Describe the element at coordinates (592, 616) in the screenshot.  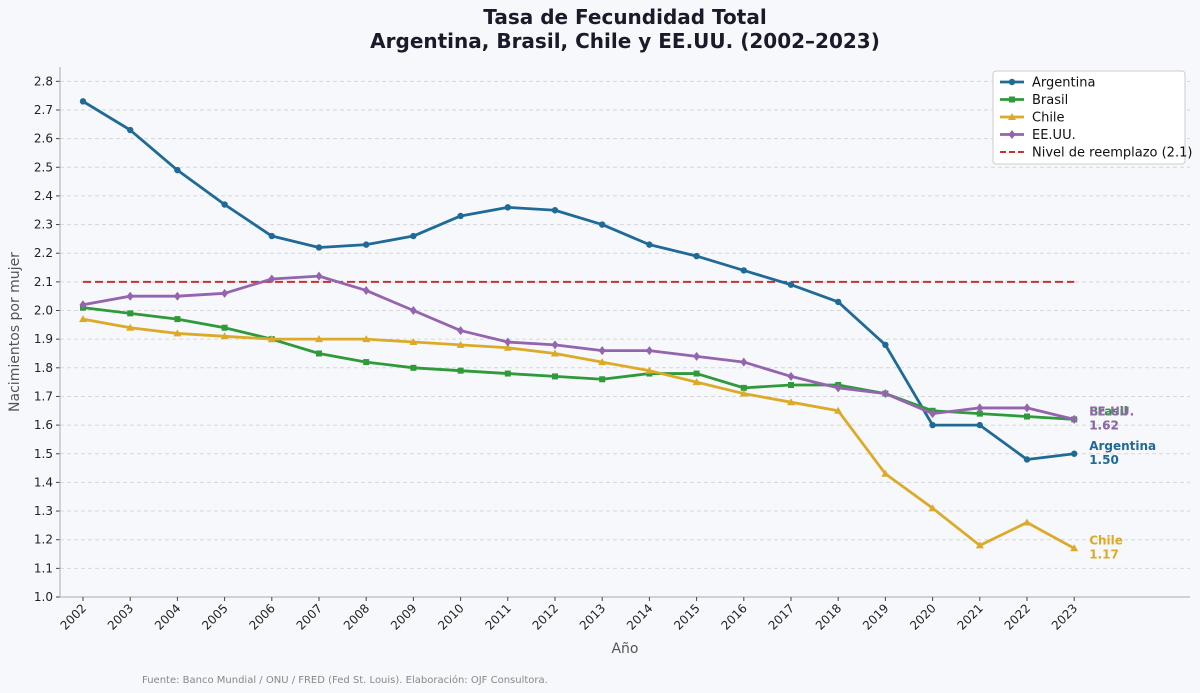
I see `x-tick-label: 2013` at that location.